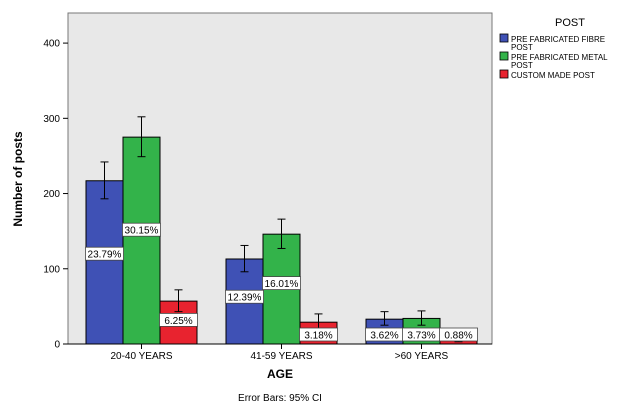 The width and height of the screenshot is (637, 405). Describe the element at coordinates (558, 39) in the screenshot. I see `legend-entry: PRE FABRICATED FIBRE` at that location.